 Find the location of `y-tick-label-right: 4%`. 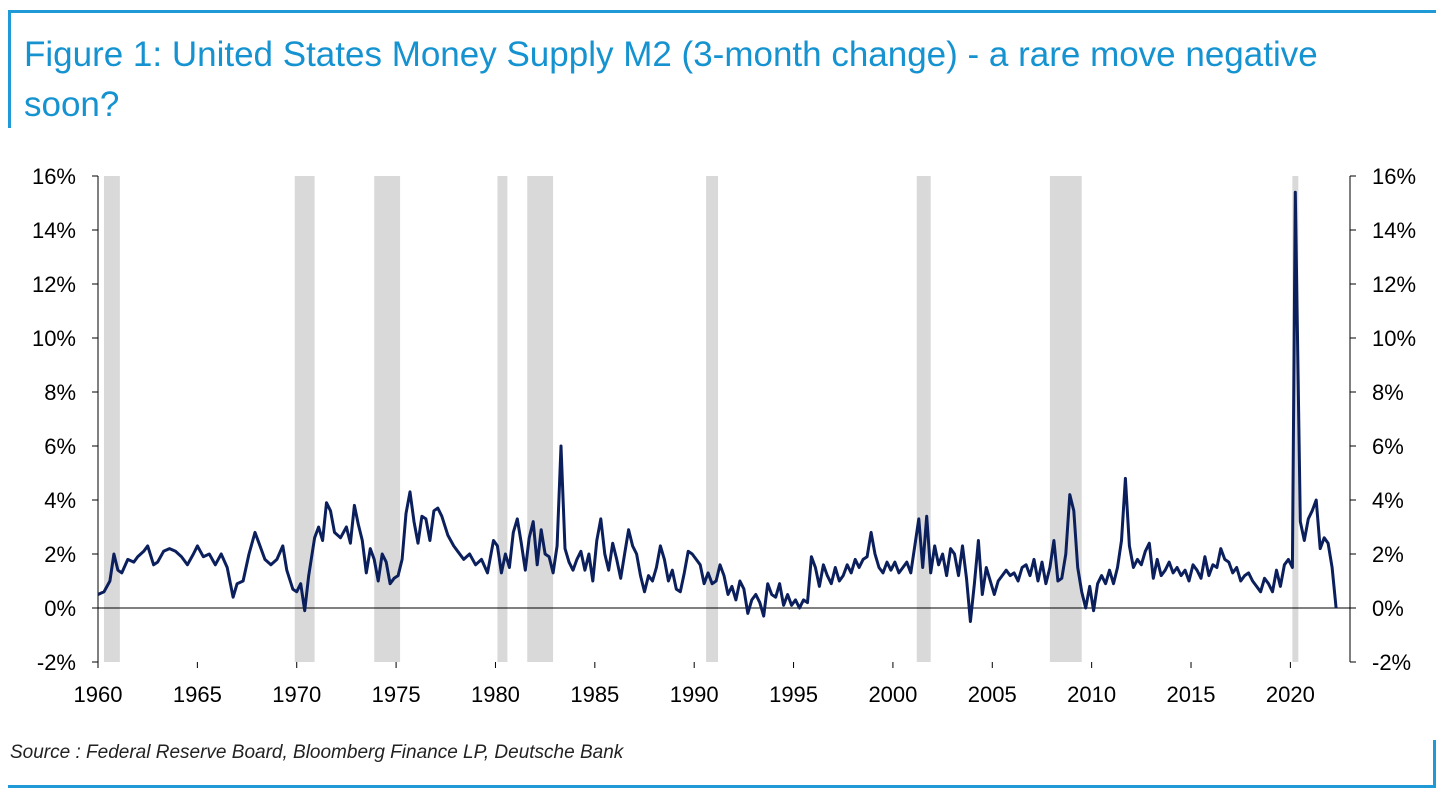

y-tick-label-right: 4% is located at coordinates (1388, 500).